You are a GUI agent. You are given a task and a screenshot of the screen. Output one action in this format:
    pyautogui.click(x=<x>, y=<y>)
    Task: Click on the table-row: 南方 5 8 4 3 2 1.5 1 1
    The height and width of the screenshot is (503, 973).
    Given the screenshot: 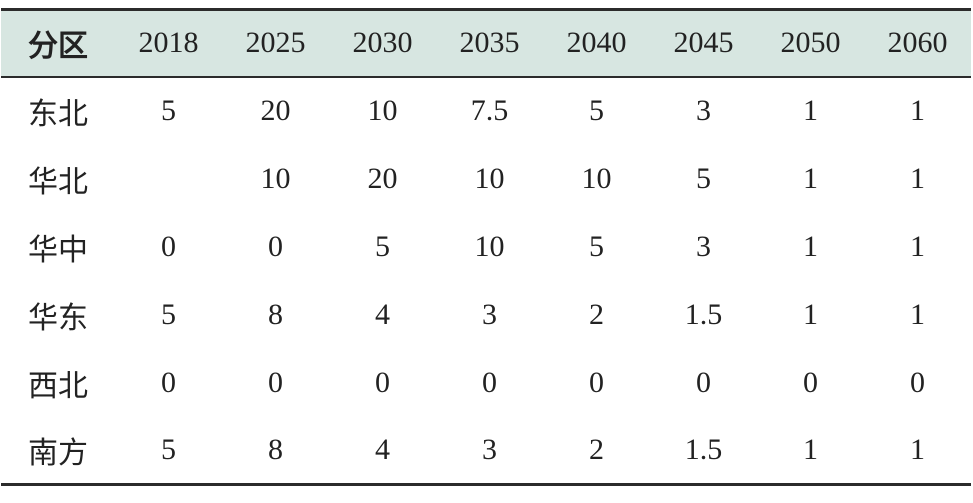 What is the action you would take?
    pyautogui.click(x=486, y=451)
    